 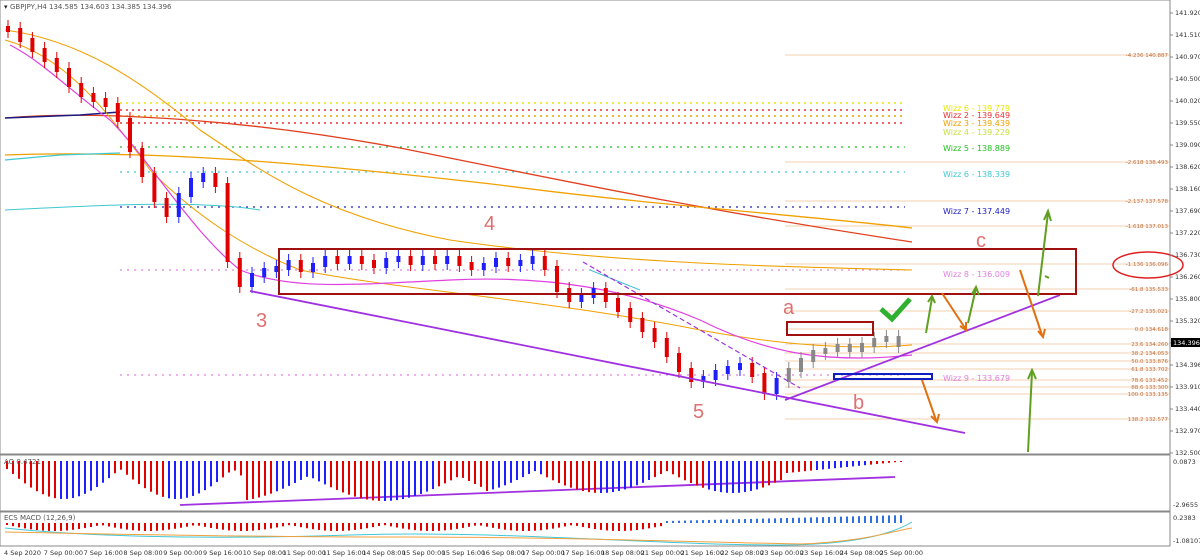 I want to click on time-tick-label: 16 Sep 08:00, so click(x=503, y=553).